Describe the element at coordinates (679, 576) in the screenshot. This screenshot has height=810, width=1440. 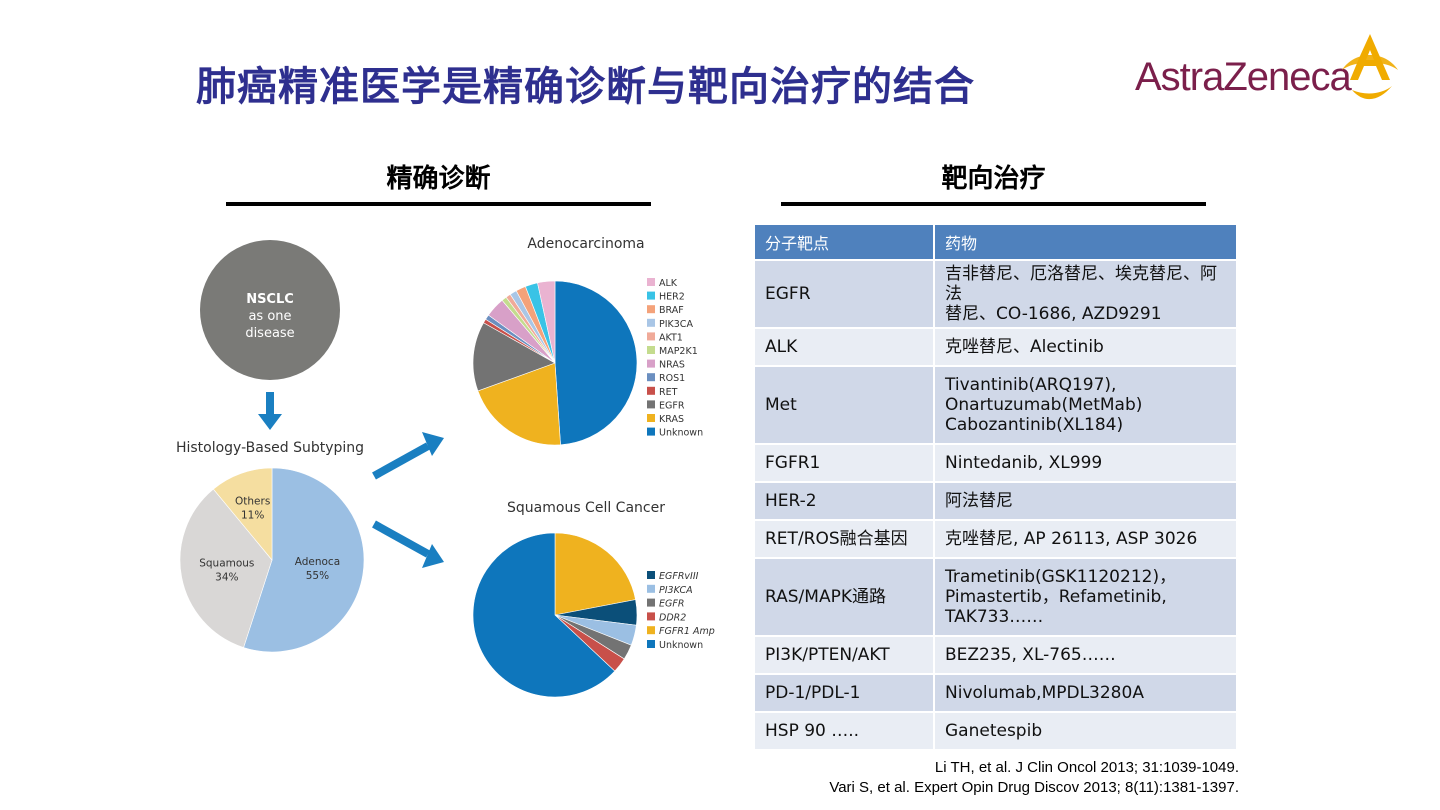
I see `legend-label-egfrviii: EGFRvIII` at that location.